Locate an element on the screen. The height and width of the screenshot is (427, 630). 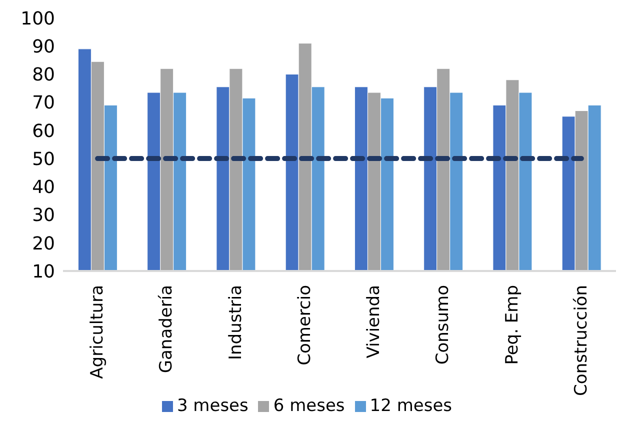
x-tick-label: Peq. Emp is located at coordinates (512, 325).